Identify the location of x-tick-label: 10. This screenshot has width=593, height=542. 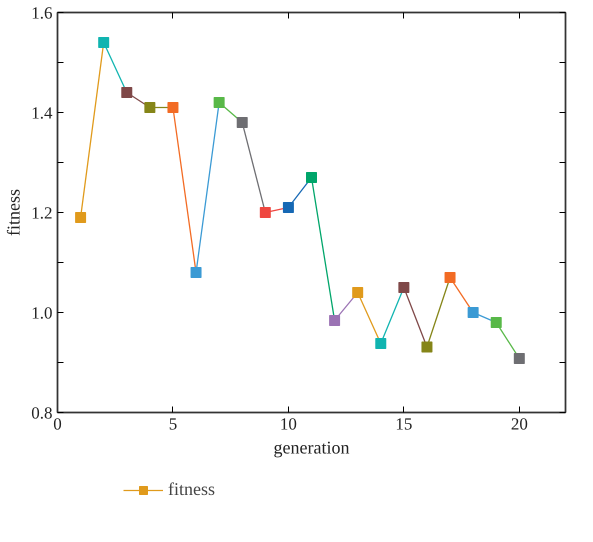
(288, 424).